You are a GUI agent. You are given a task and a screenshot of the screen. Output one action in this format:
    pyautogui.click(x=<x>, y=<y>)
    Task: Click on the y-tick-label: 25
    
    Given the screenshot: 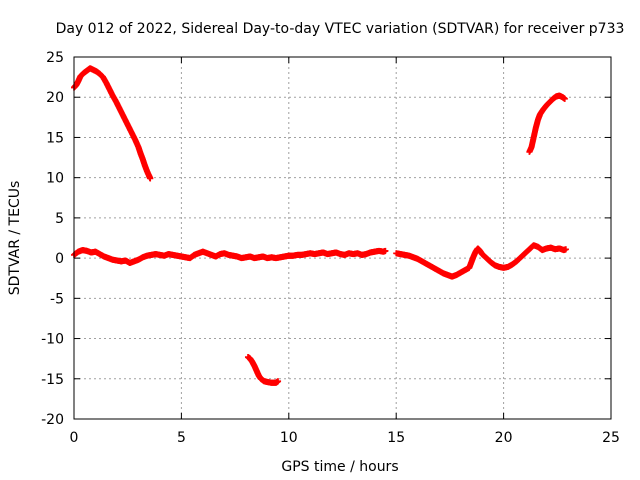 What is the action you would take?
    pyautogui.click(x=55, y=58)
    